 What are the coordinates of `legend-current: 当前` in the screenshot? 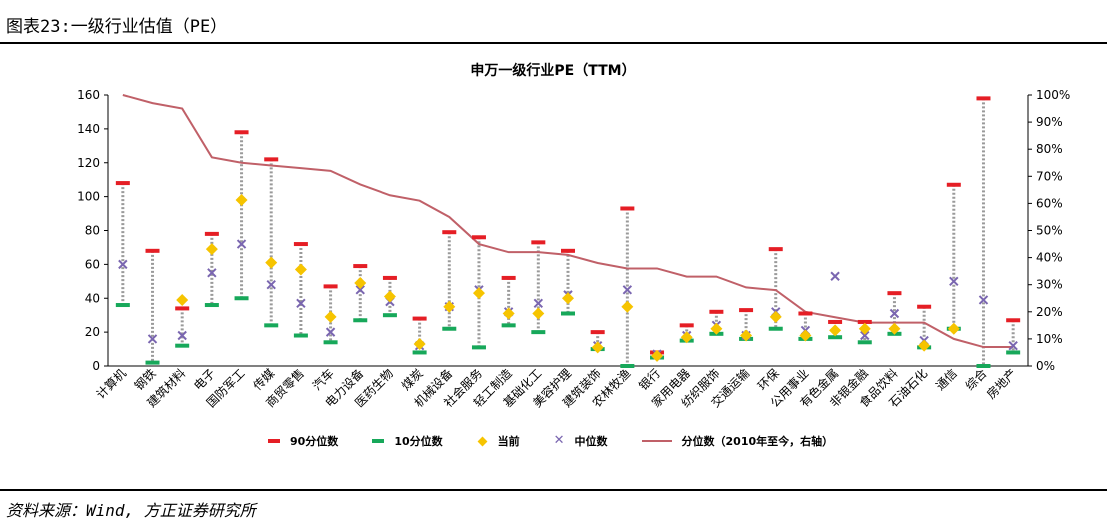 It's located at (498, 441).